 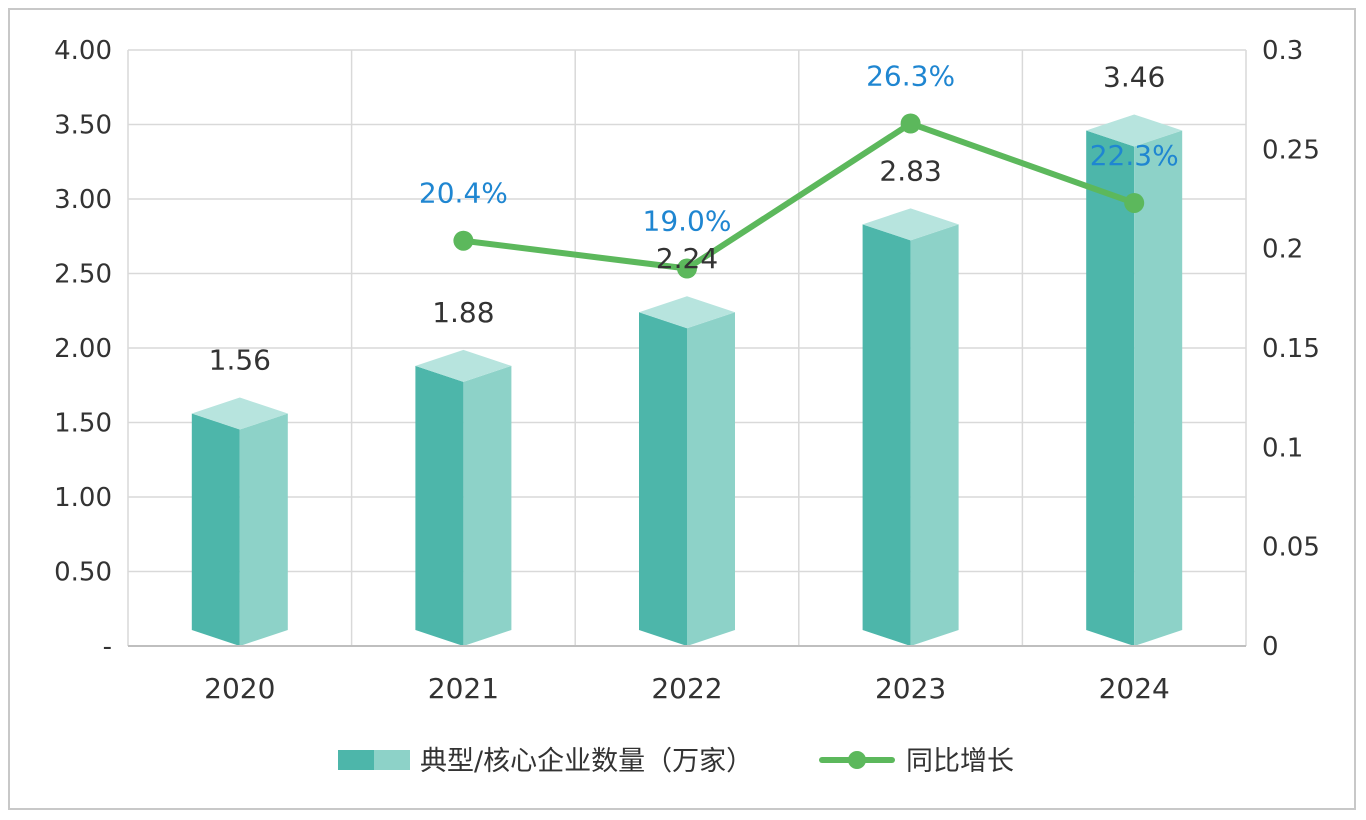 I want to click on x-tick-label: 2021, so click(x=463, y=688).